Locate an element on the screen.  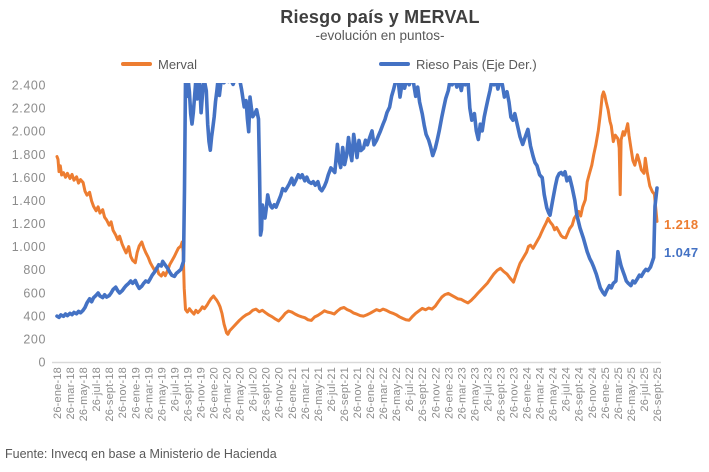
x-axis-tick-label: 26-jul-24 is located at coordinates (567, 389).